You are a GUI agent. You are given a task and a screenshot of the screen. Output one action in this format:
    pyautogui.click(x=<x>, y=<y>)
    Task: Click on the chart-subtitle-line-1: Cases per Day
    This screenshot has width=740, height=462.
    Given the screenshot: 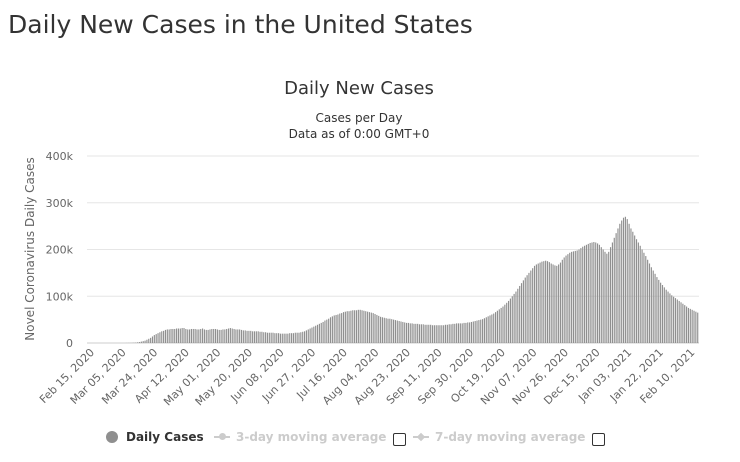 What is the action you would take?
    pyautogui.click(x=359, y=118)
    